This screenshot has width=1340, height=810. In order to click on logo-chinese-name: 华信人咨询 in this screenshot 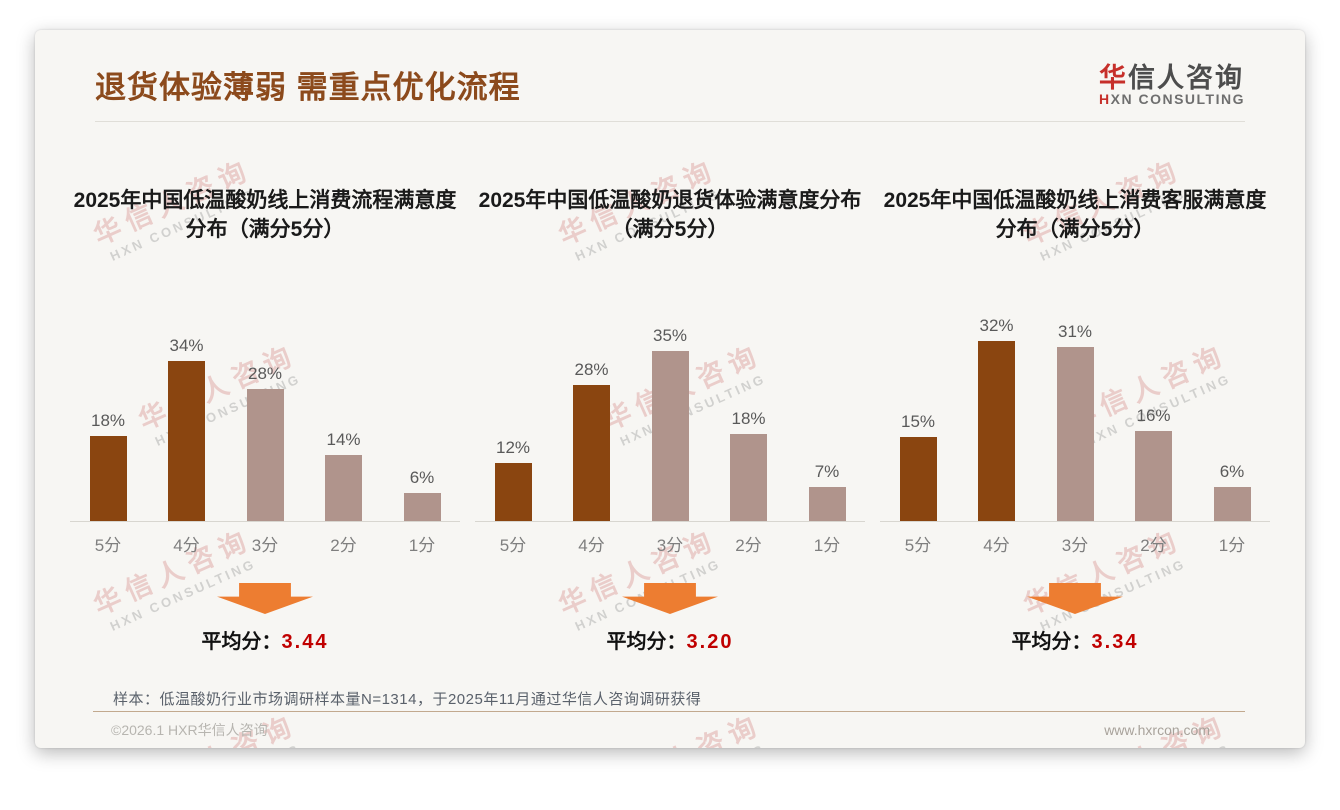, I will do `click(1172, 78)`.